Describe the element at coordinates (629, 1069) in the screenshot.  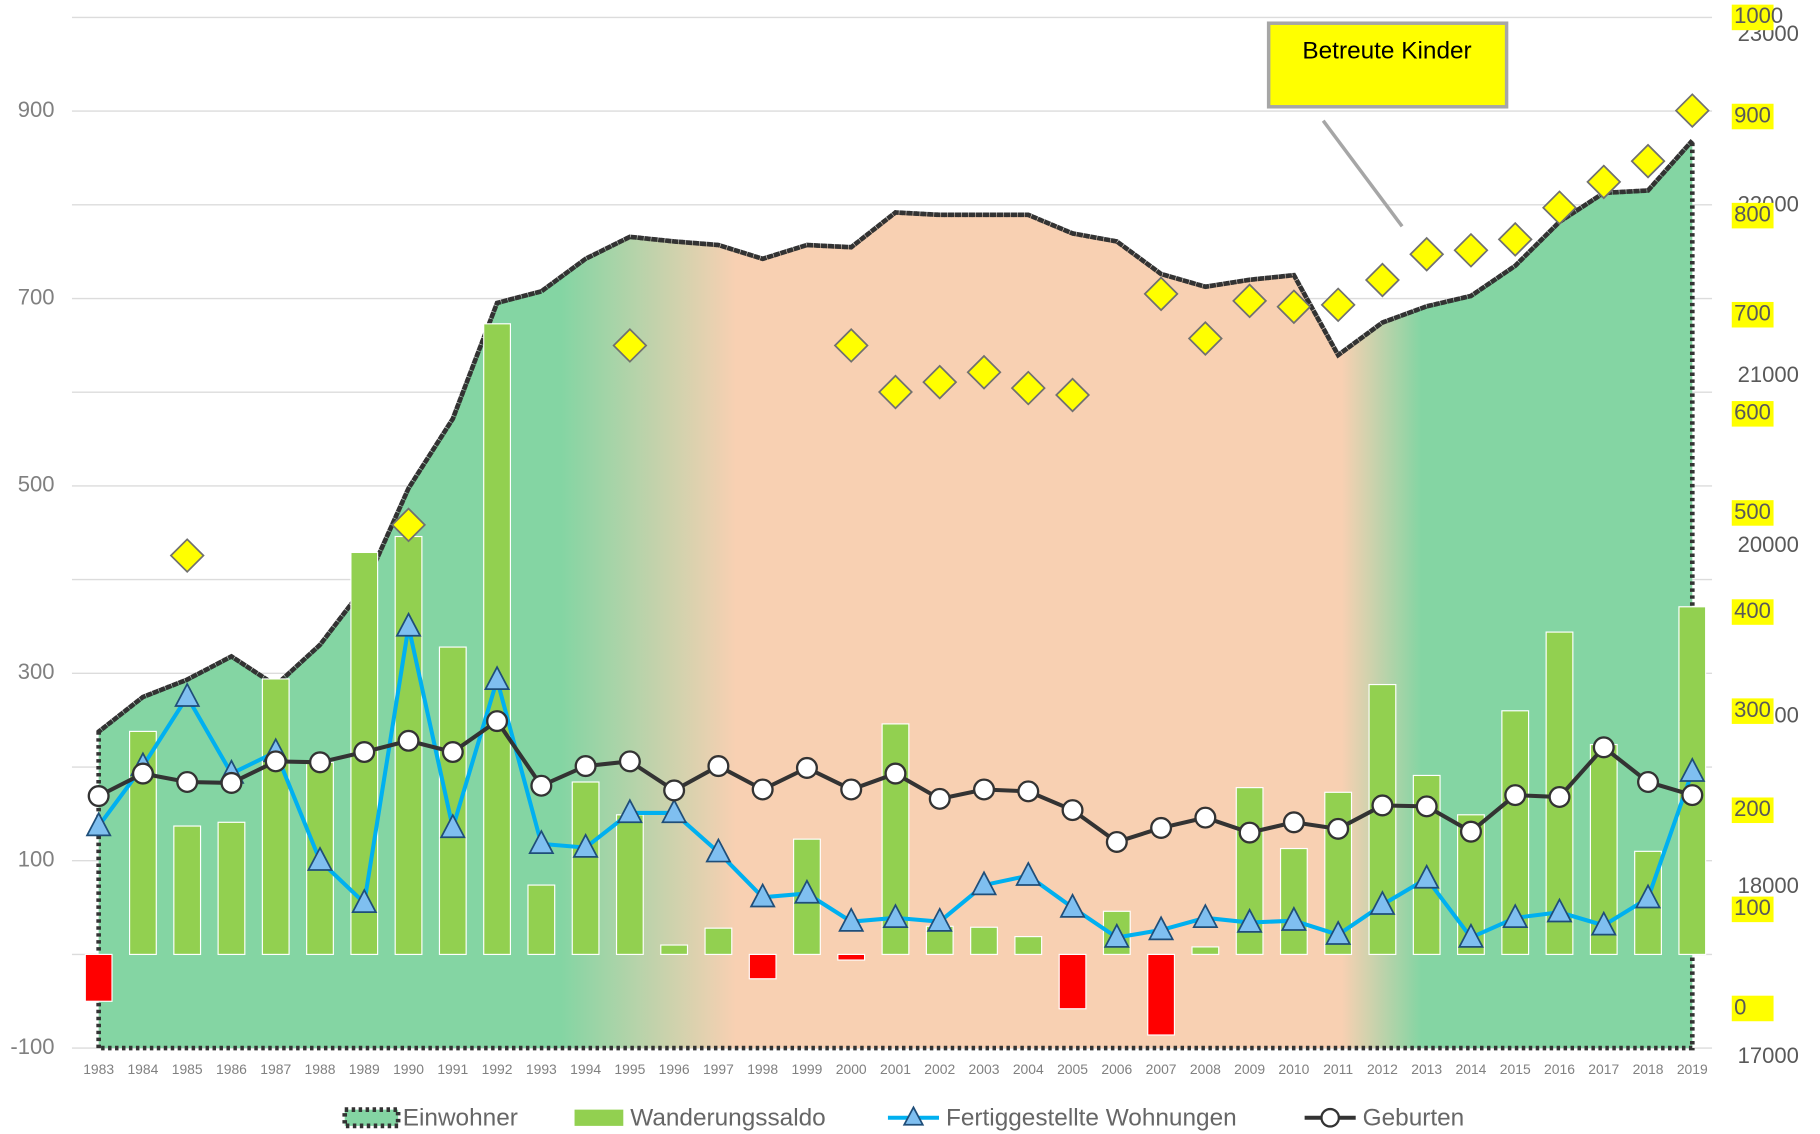
I see `x-tick-label: 1995` at that location.